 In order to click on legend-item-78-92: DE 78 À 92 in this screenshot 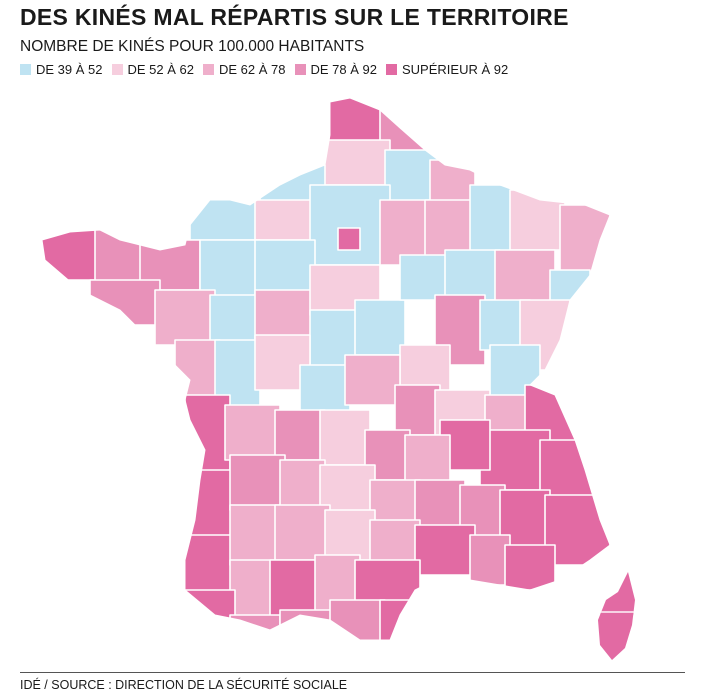, I will do `click(336, 69)`.